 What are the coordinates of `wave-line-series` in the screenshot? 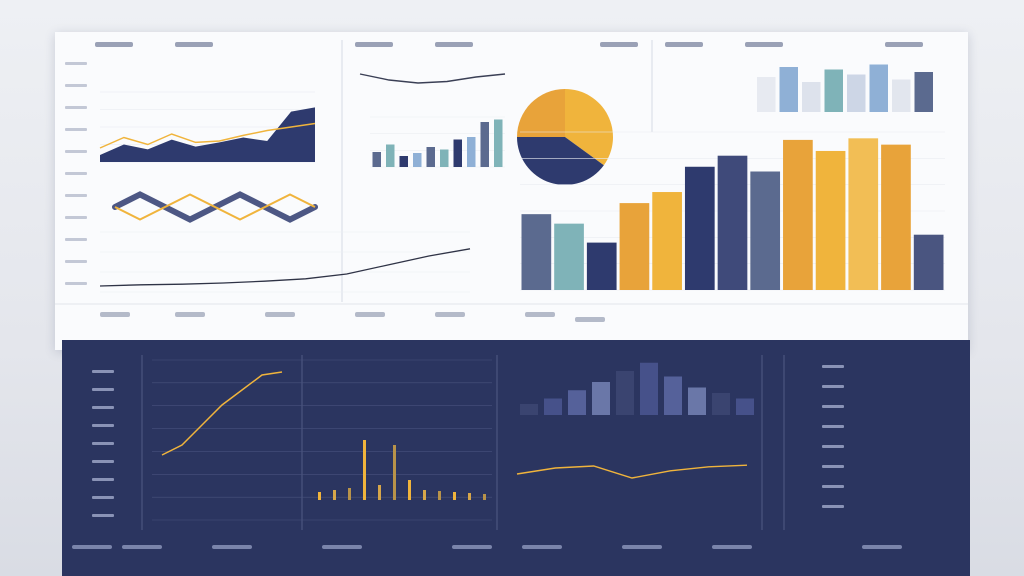 It's located at (432, 78).